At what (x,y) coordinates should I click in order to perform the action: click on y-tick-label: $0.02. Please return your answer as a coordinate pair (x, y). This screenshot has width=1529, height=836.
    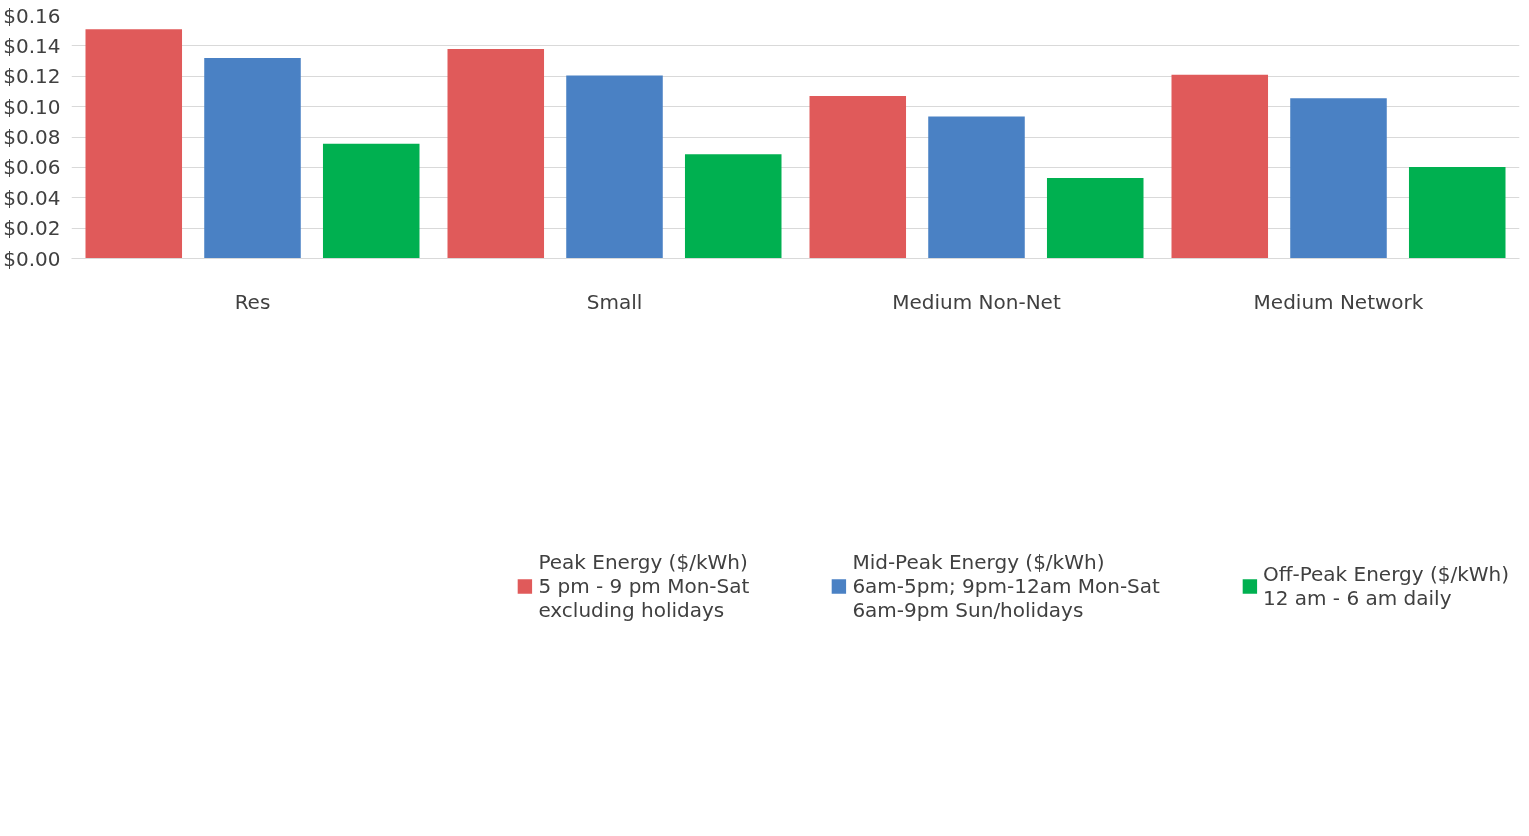
    Looking at the image, I should click on (32, 228).